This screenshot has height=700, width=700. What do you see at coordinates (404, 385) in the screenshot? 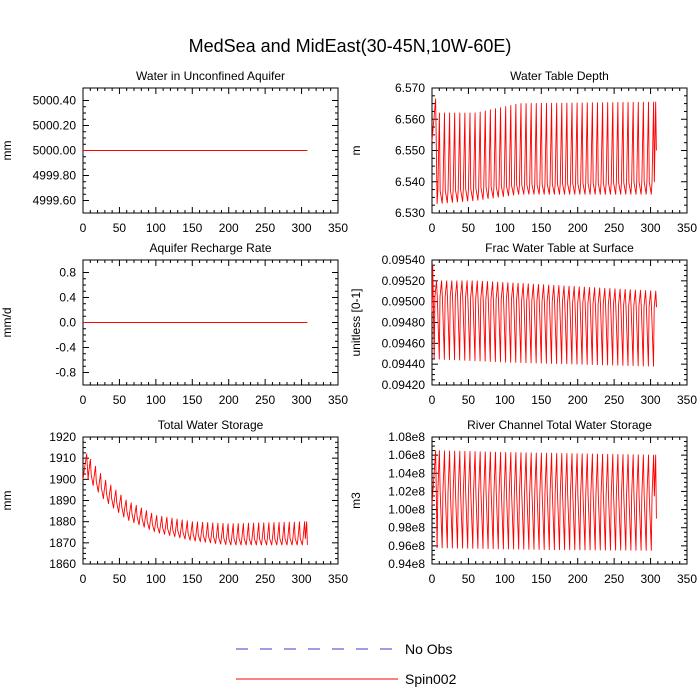
I see `y-tick-label: 0.09420` at bounding box center [404, 385].